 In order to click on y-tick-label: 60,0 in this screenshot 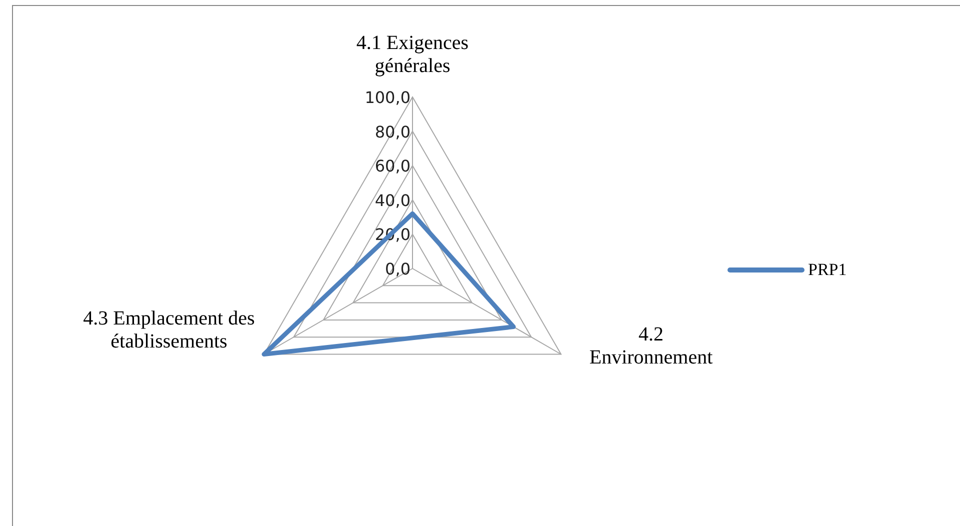, I will do `click(392, 166)`.